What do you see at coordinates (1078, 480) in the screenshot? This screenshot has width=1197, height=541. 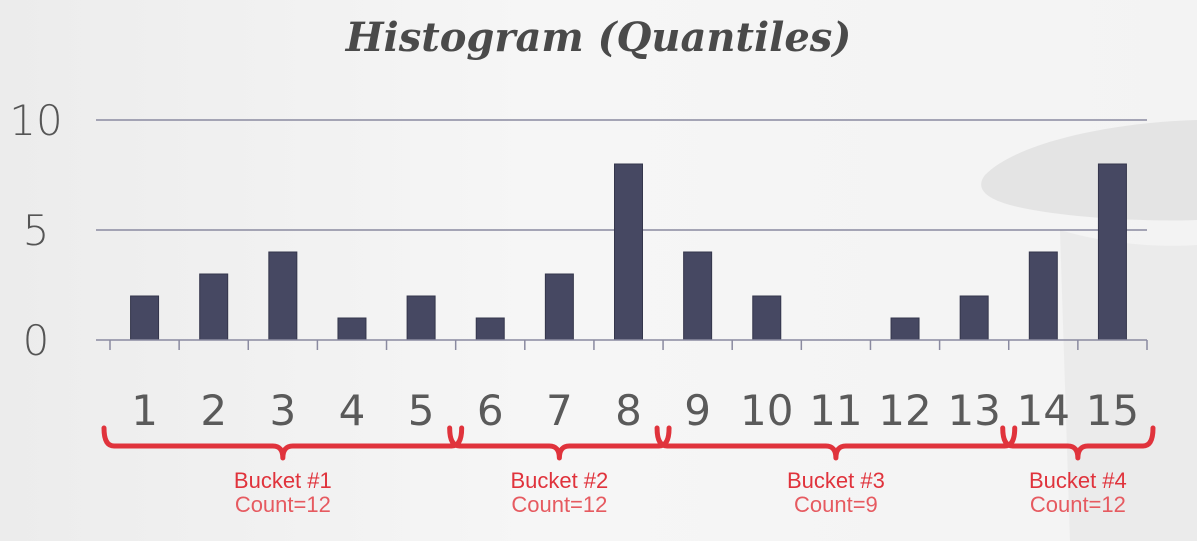 I see `bucket-label-4: Bucket #4` at bounding box center [1078, 480].